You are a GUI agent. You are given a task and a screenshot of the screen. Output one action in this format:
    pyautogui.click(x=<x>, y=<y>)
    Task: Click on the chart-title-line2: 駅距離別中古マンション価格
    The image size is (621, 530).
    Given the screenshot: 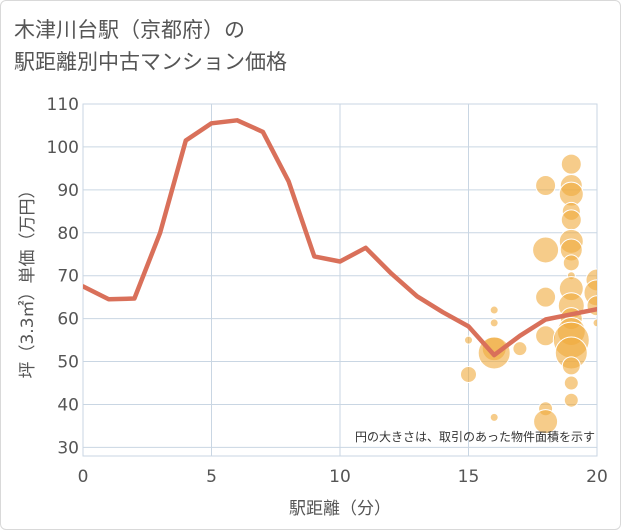 What is the action you would take?
    pyautogui.click(x=150, y=62)
    